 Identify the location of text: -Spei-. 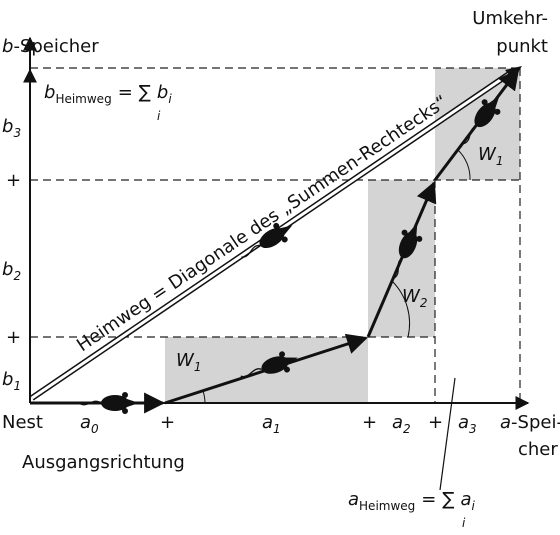
(535, 422).